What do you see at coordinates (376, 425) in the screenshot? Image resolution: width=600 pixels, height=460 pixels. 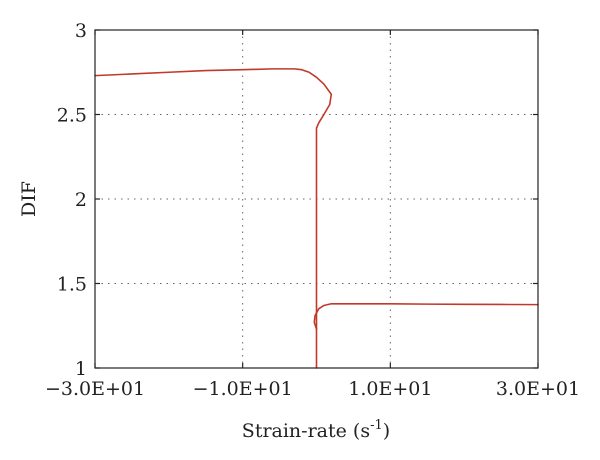 I see `x-axis-label-sup: -1` at bounding box center [376, 425].